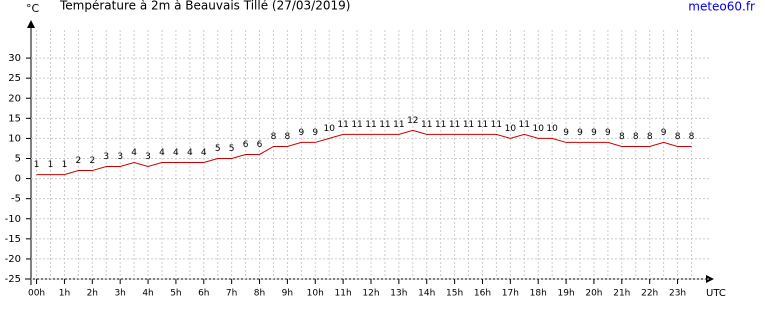 This screenshot has height=320, width=765. I want to click on source-link: meteo60.fr, so click(721, 7).